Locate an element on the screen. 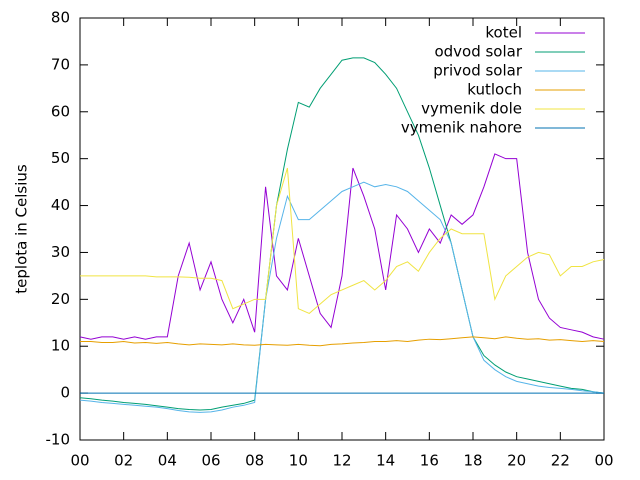 The image size is (640, 480). y-tick-label: 0 is located at coordinates (65, 393).